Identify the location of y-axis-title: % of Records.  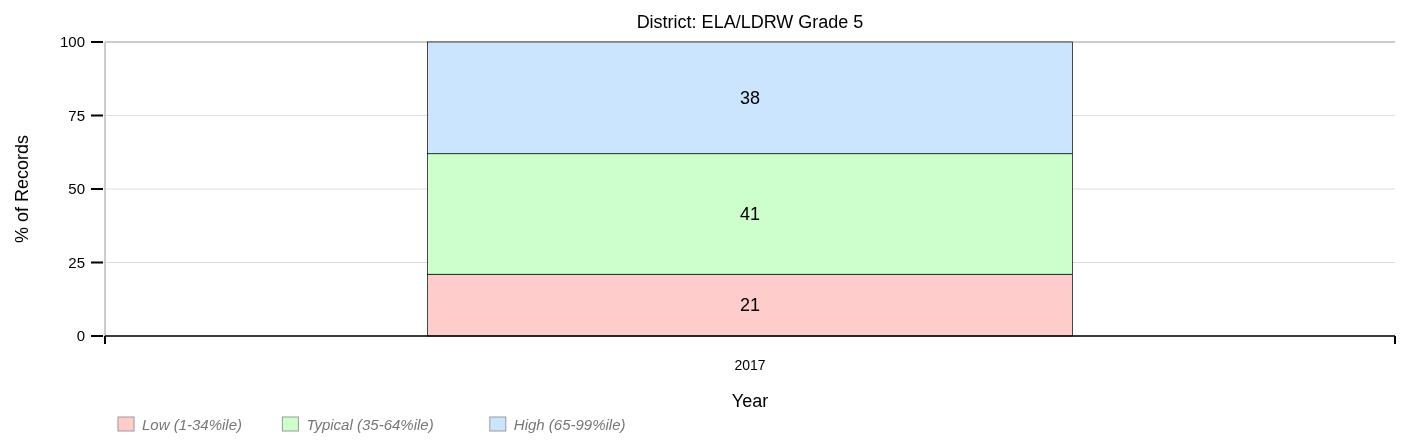
(22, 189).